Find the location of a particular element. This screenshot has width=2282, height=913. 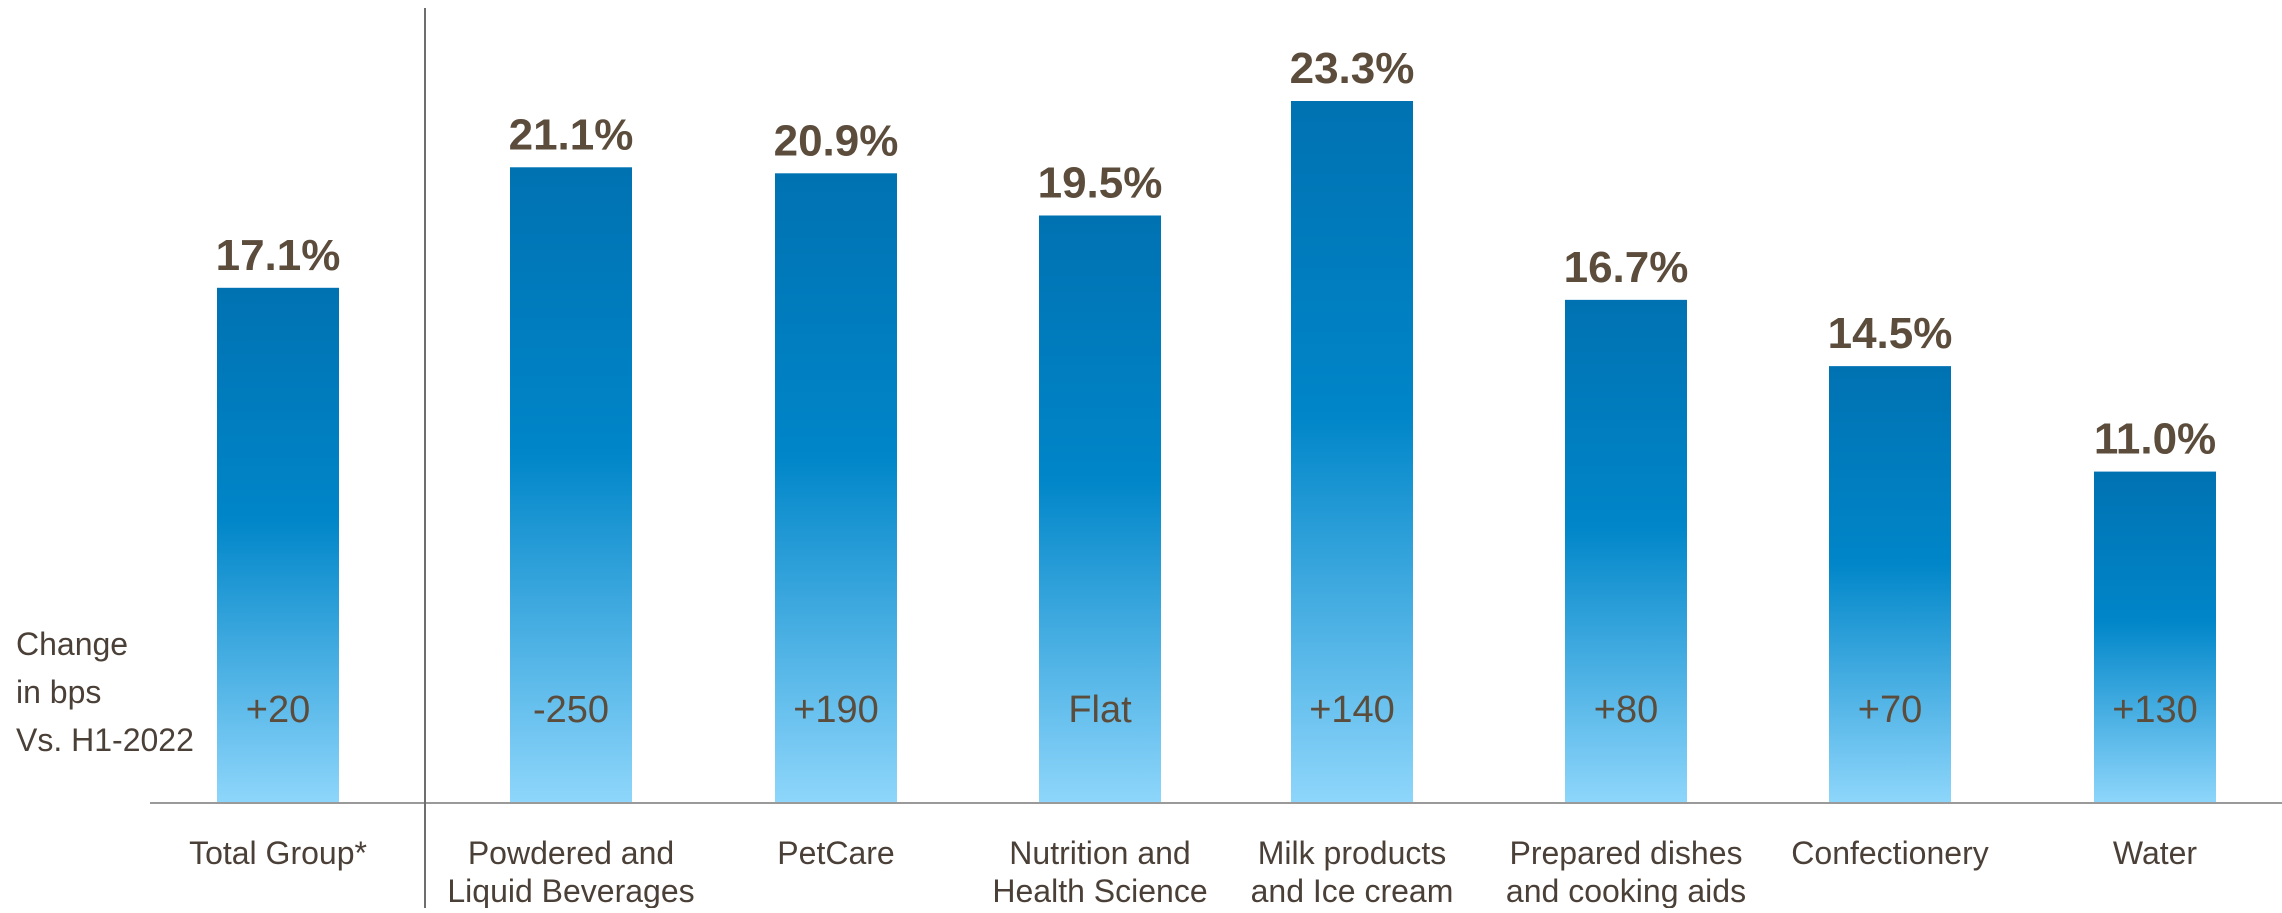

category-label-line: Liquid Beverages is located at coordinates (570, 890).